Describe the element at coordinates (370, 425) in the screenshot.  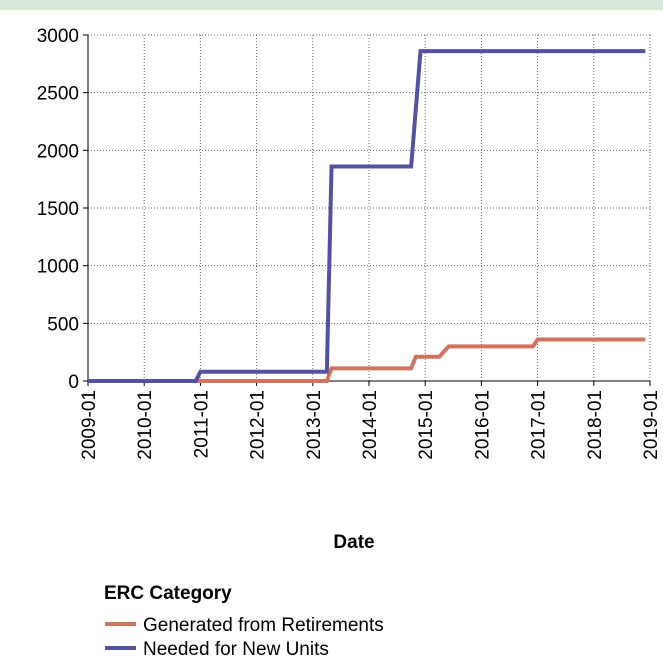
I see `x-tick-label: 2014-01` at that location.